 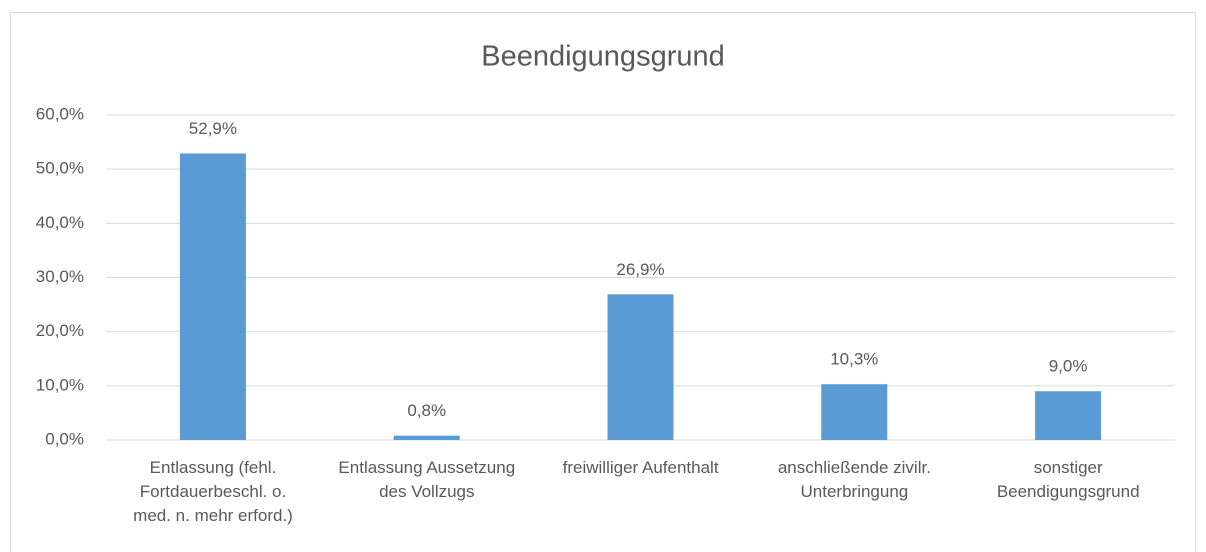 I want to click on x-tick-label: sonstiger Beendigungsgrund, so click(x=1068, y=479).